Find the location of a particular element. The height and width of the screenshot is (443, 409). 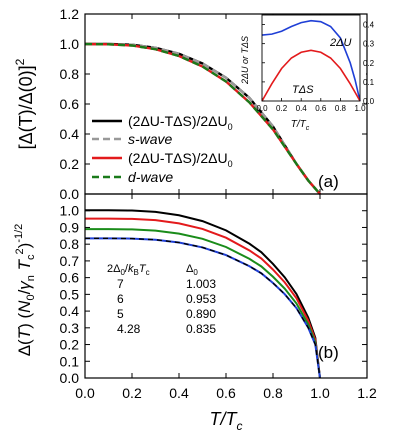

legend-label-black: (2ΔU-TΔS)/2ΔU0 is located at coordinates (180, 122).